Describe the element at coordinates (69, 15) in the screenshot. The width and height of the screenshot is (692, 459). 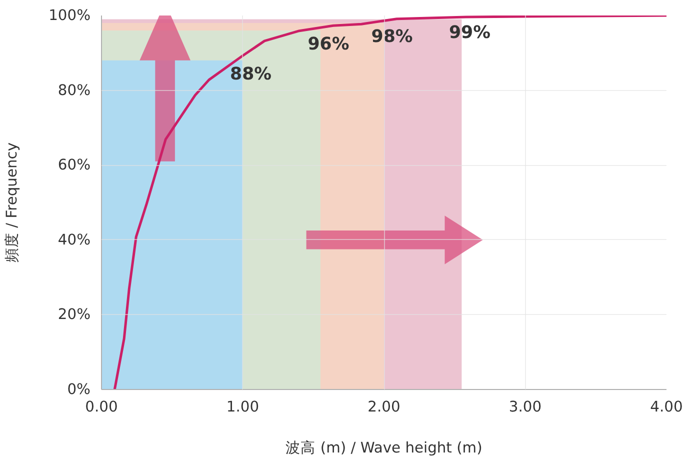
I see `y-tick-label: 100%` at that location.